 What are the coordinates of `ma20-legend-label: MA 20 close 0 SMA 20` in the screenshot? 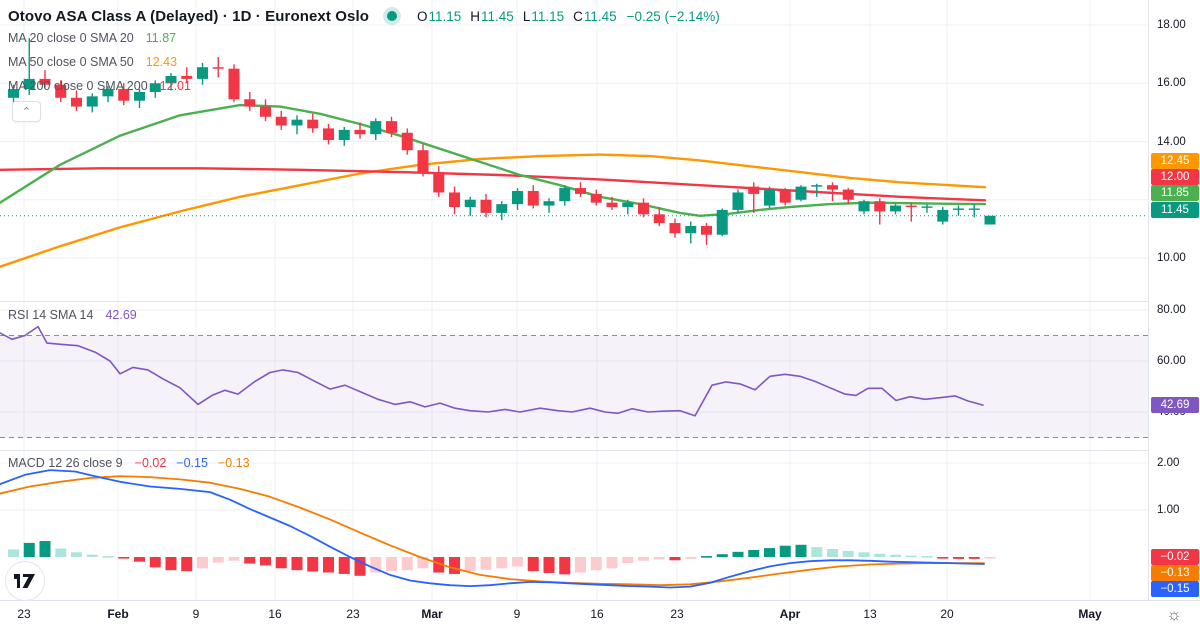 It's located at (71, 38).